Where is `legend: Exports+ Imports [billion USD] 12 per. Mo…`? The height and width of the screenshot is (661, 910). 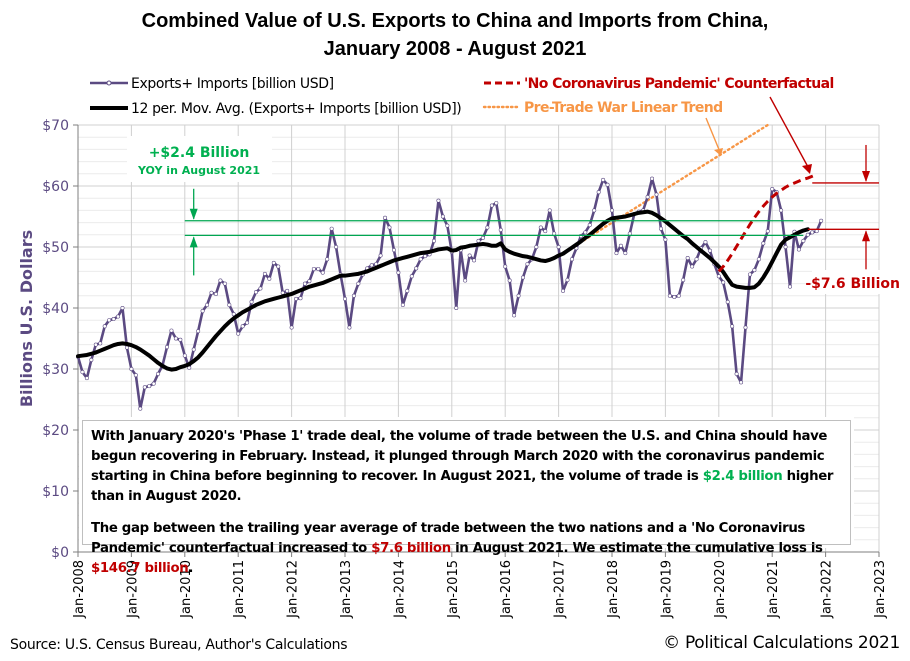 legend: Exports+ Imports [billion USD] 12 per. Mo… is located at coordinates (462, 96).